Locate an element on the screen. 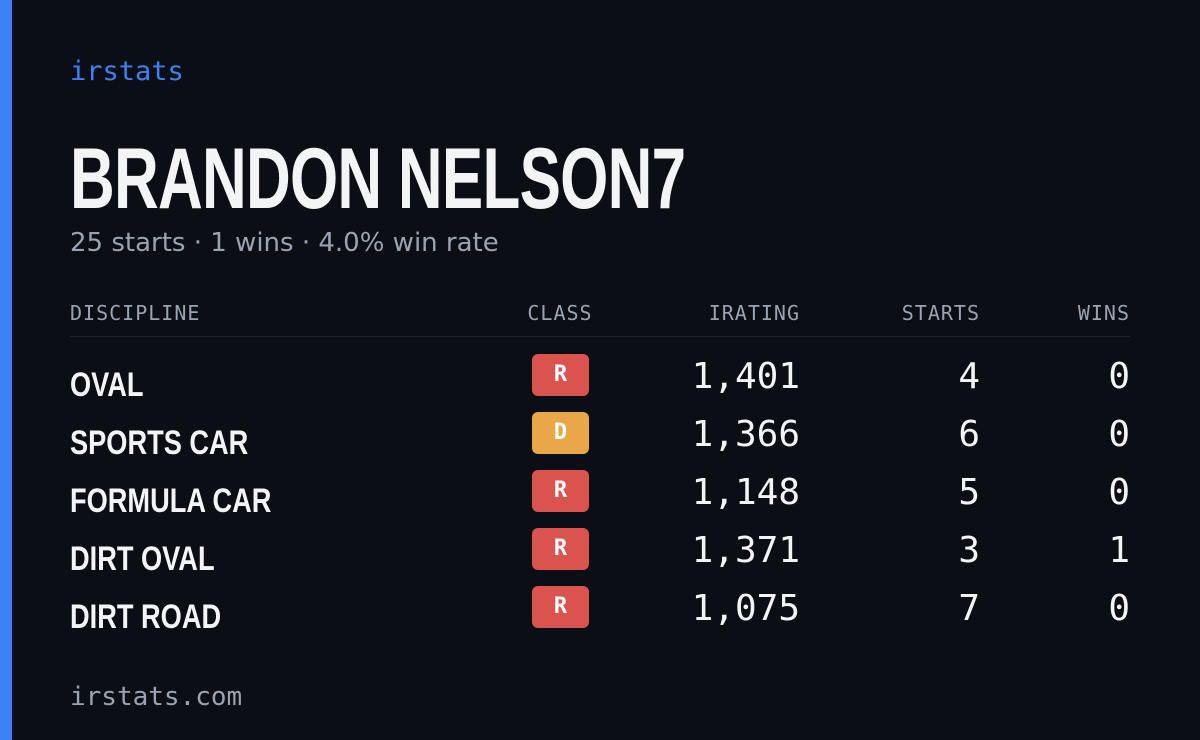  discipline: OVAL is located at coordinates (107, 385).